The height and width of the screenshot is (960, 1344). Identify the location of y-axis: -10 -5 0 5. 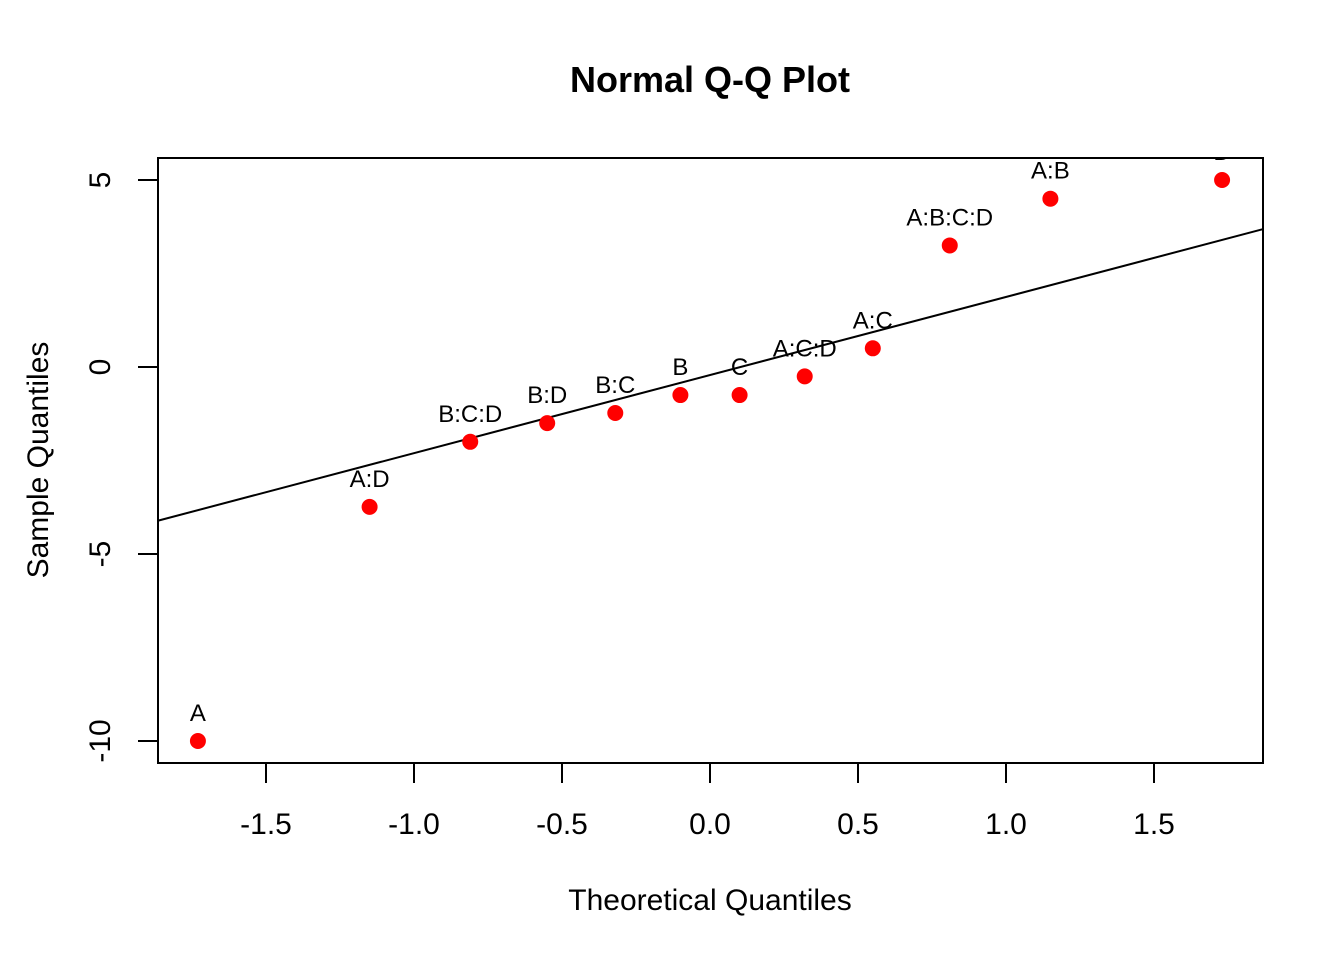
(121, 467).